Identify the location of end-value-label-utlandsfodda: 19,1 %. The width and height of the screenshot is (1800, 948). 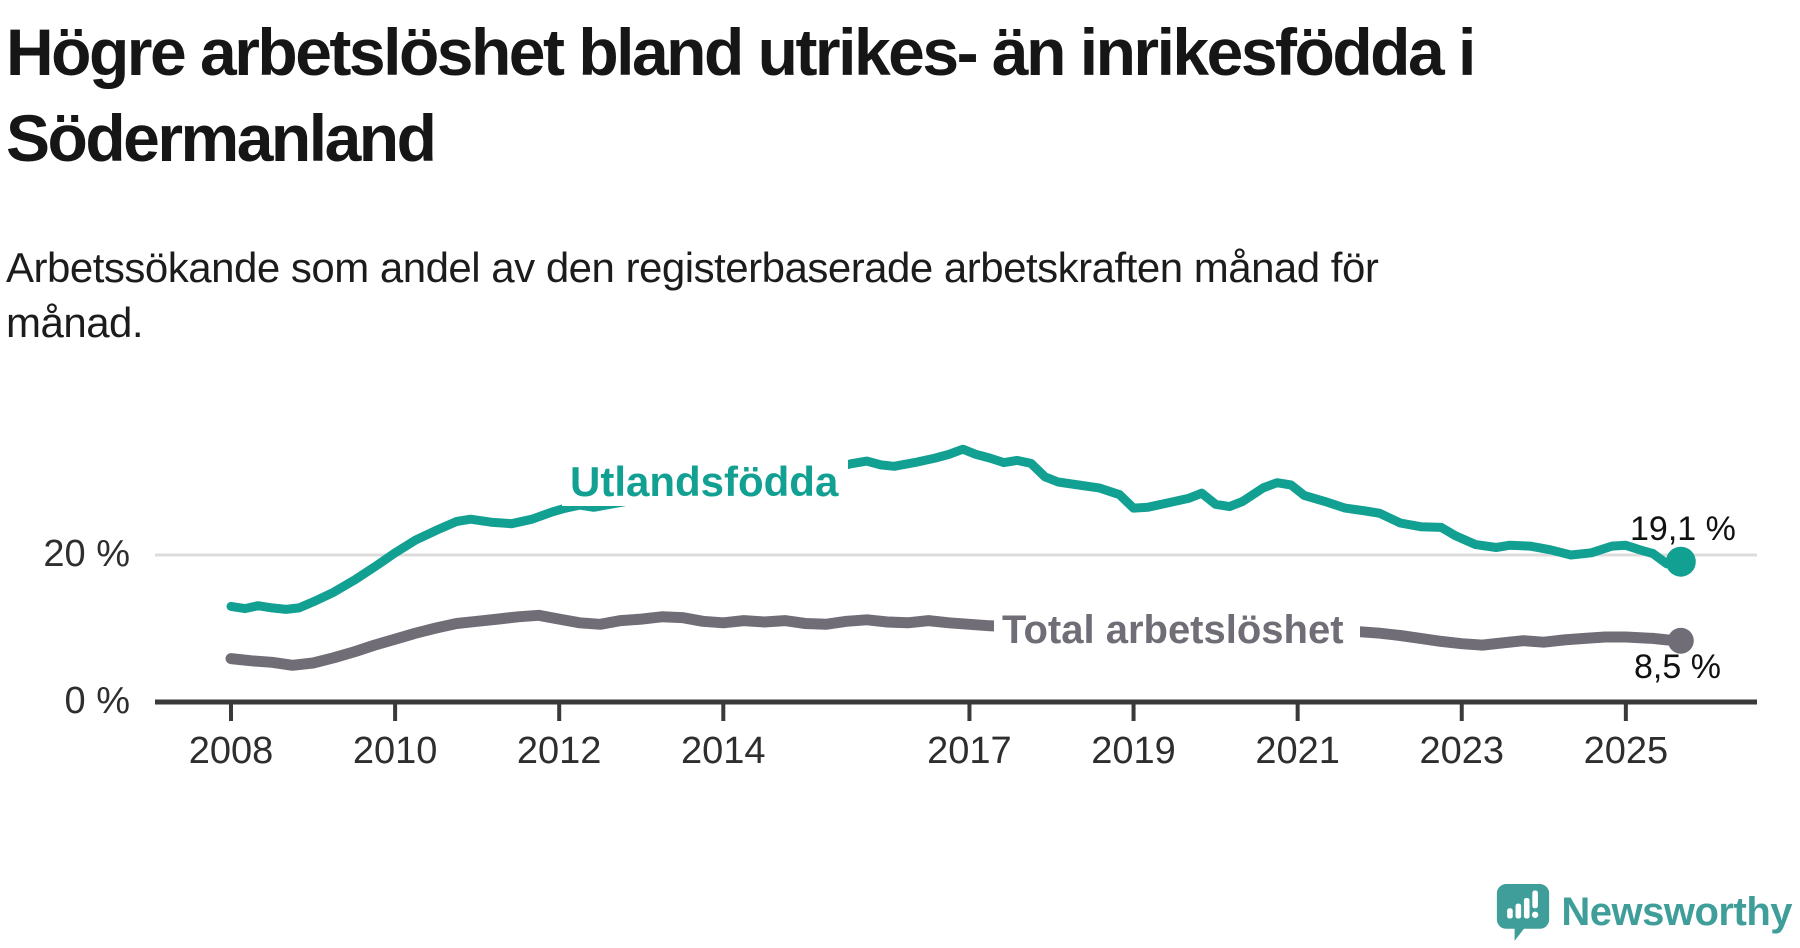
(1683, 529).